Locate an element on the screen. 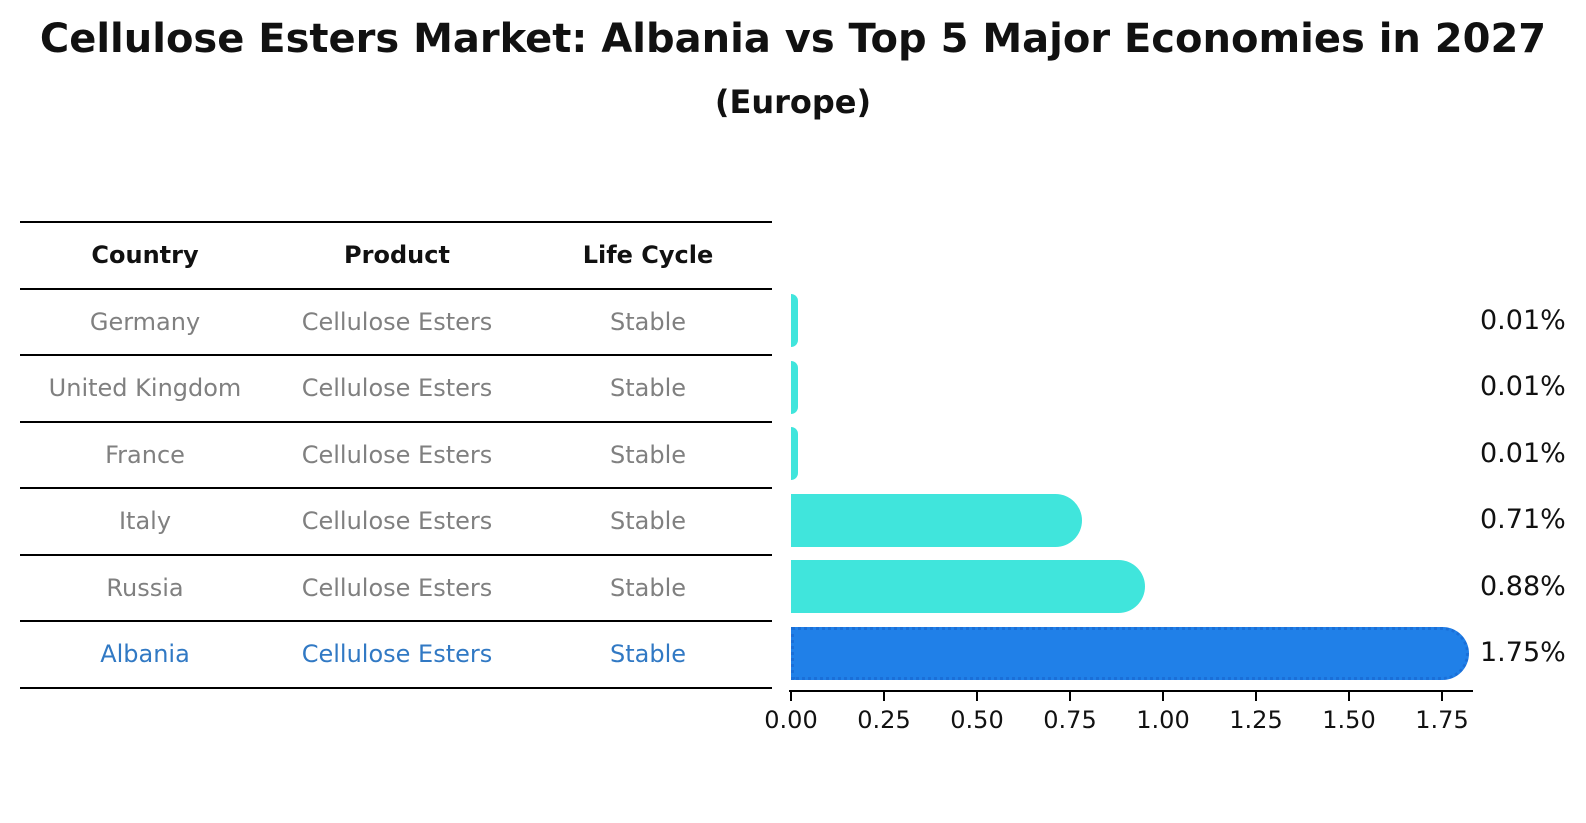 The height and width of the screenshot is (823, 1586). table-header-row: Country Product Life Cycle is located at coordinates (396, 254).